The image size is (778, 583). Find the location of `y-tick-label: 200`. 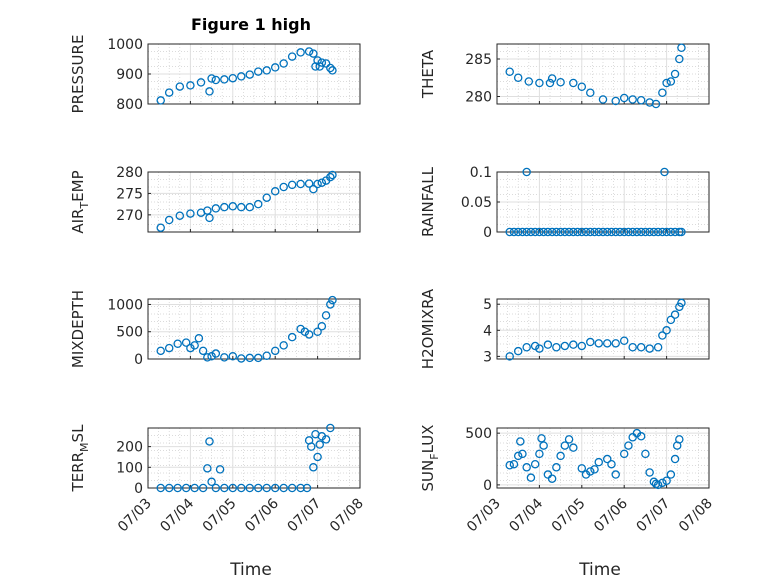

y-tick-label: 200 is located at coordinates (129, 448).